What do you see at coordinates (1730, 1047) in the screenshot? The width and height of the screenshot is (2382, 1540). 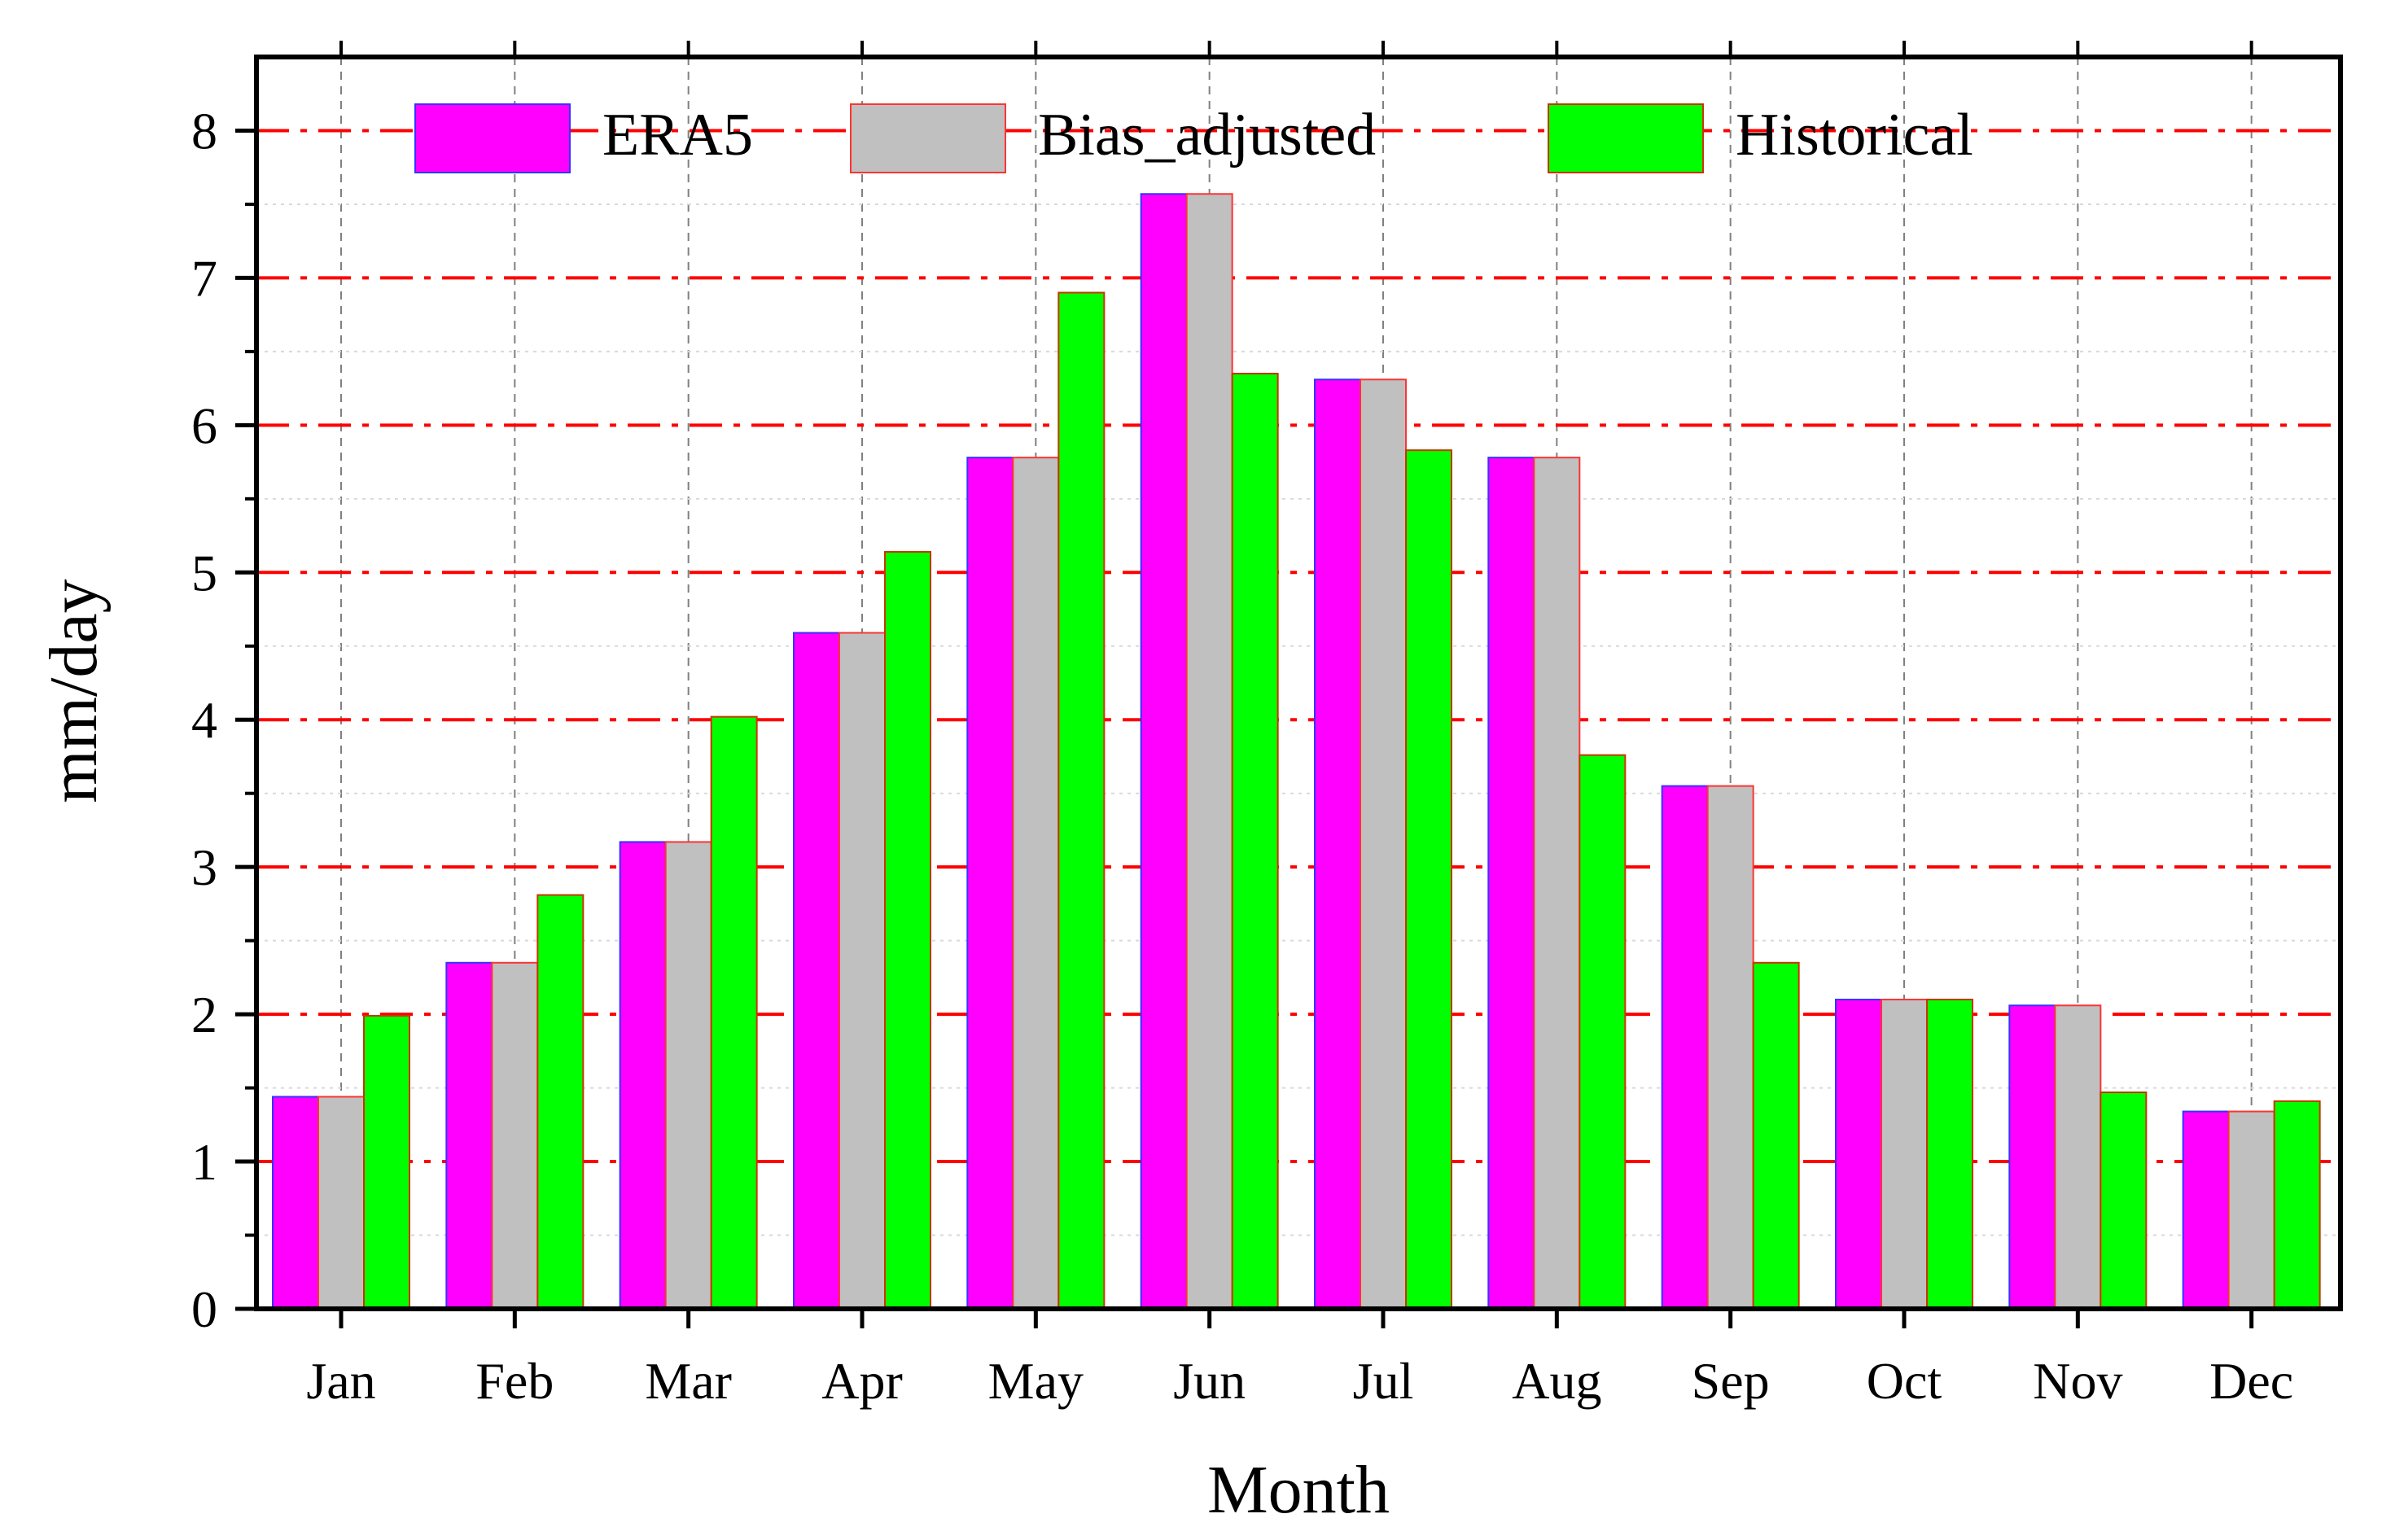 I see `bar-bias-adjusted-sep` at bounding box center [1730, 1047].